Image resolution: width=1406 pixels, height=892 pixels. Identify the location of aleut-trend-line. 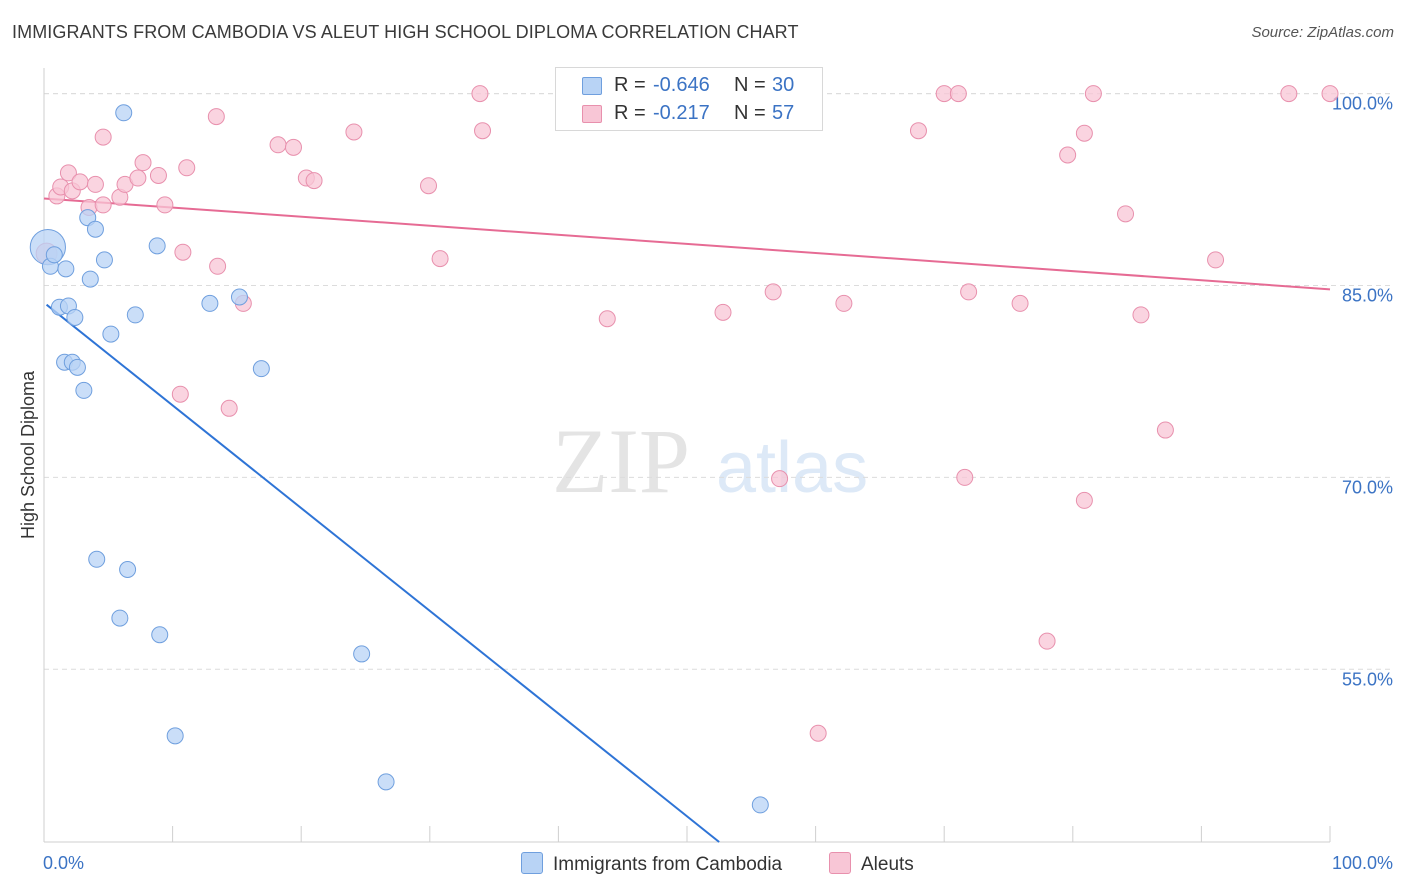
(687, 244).